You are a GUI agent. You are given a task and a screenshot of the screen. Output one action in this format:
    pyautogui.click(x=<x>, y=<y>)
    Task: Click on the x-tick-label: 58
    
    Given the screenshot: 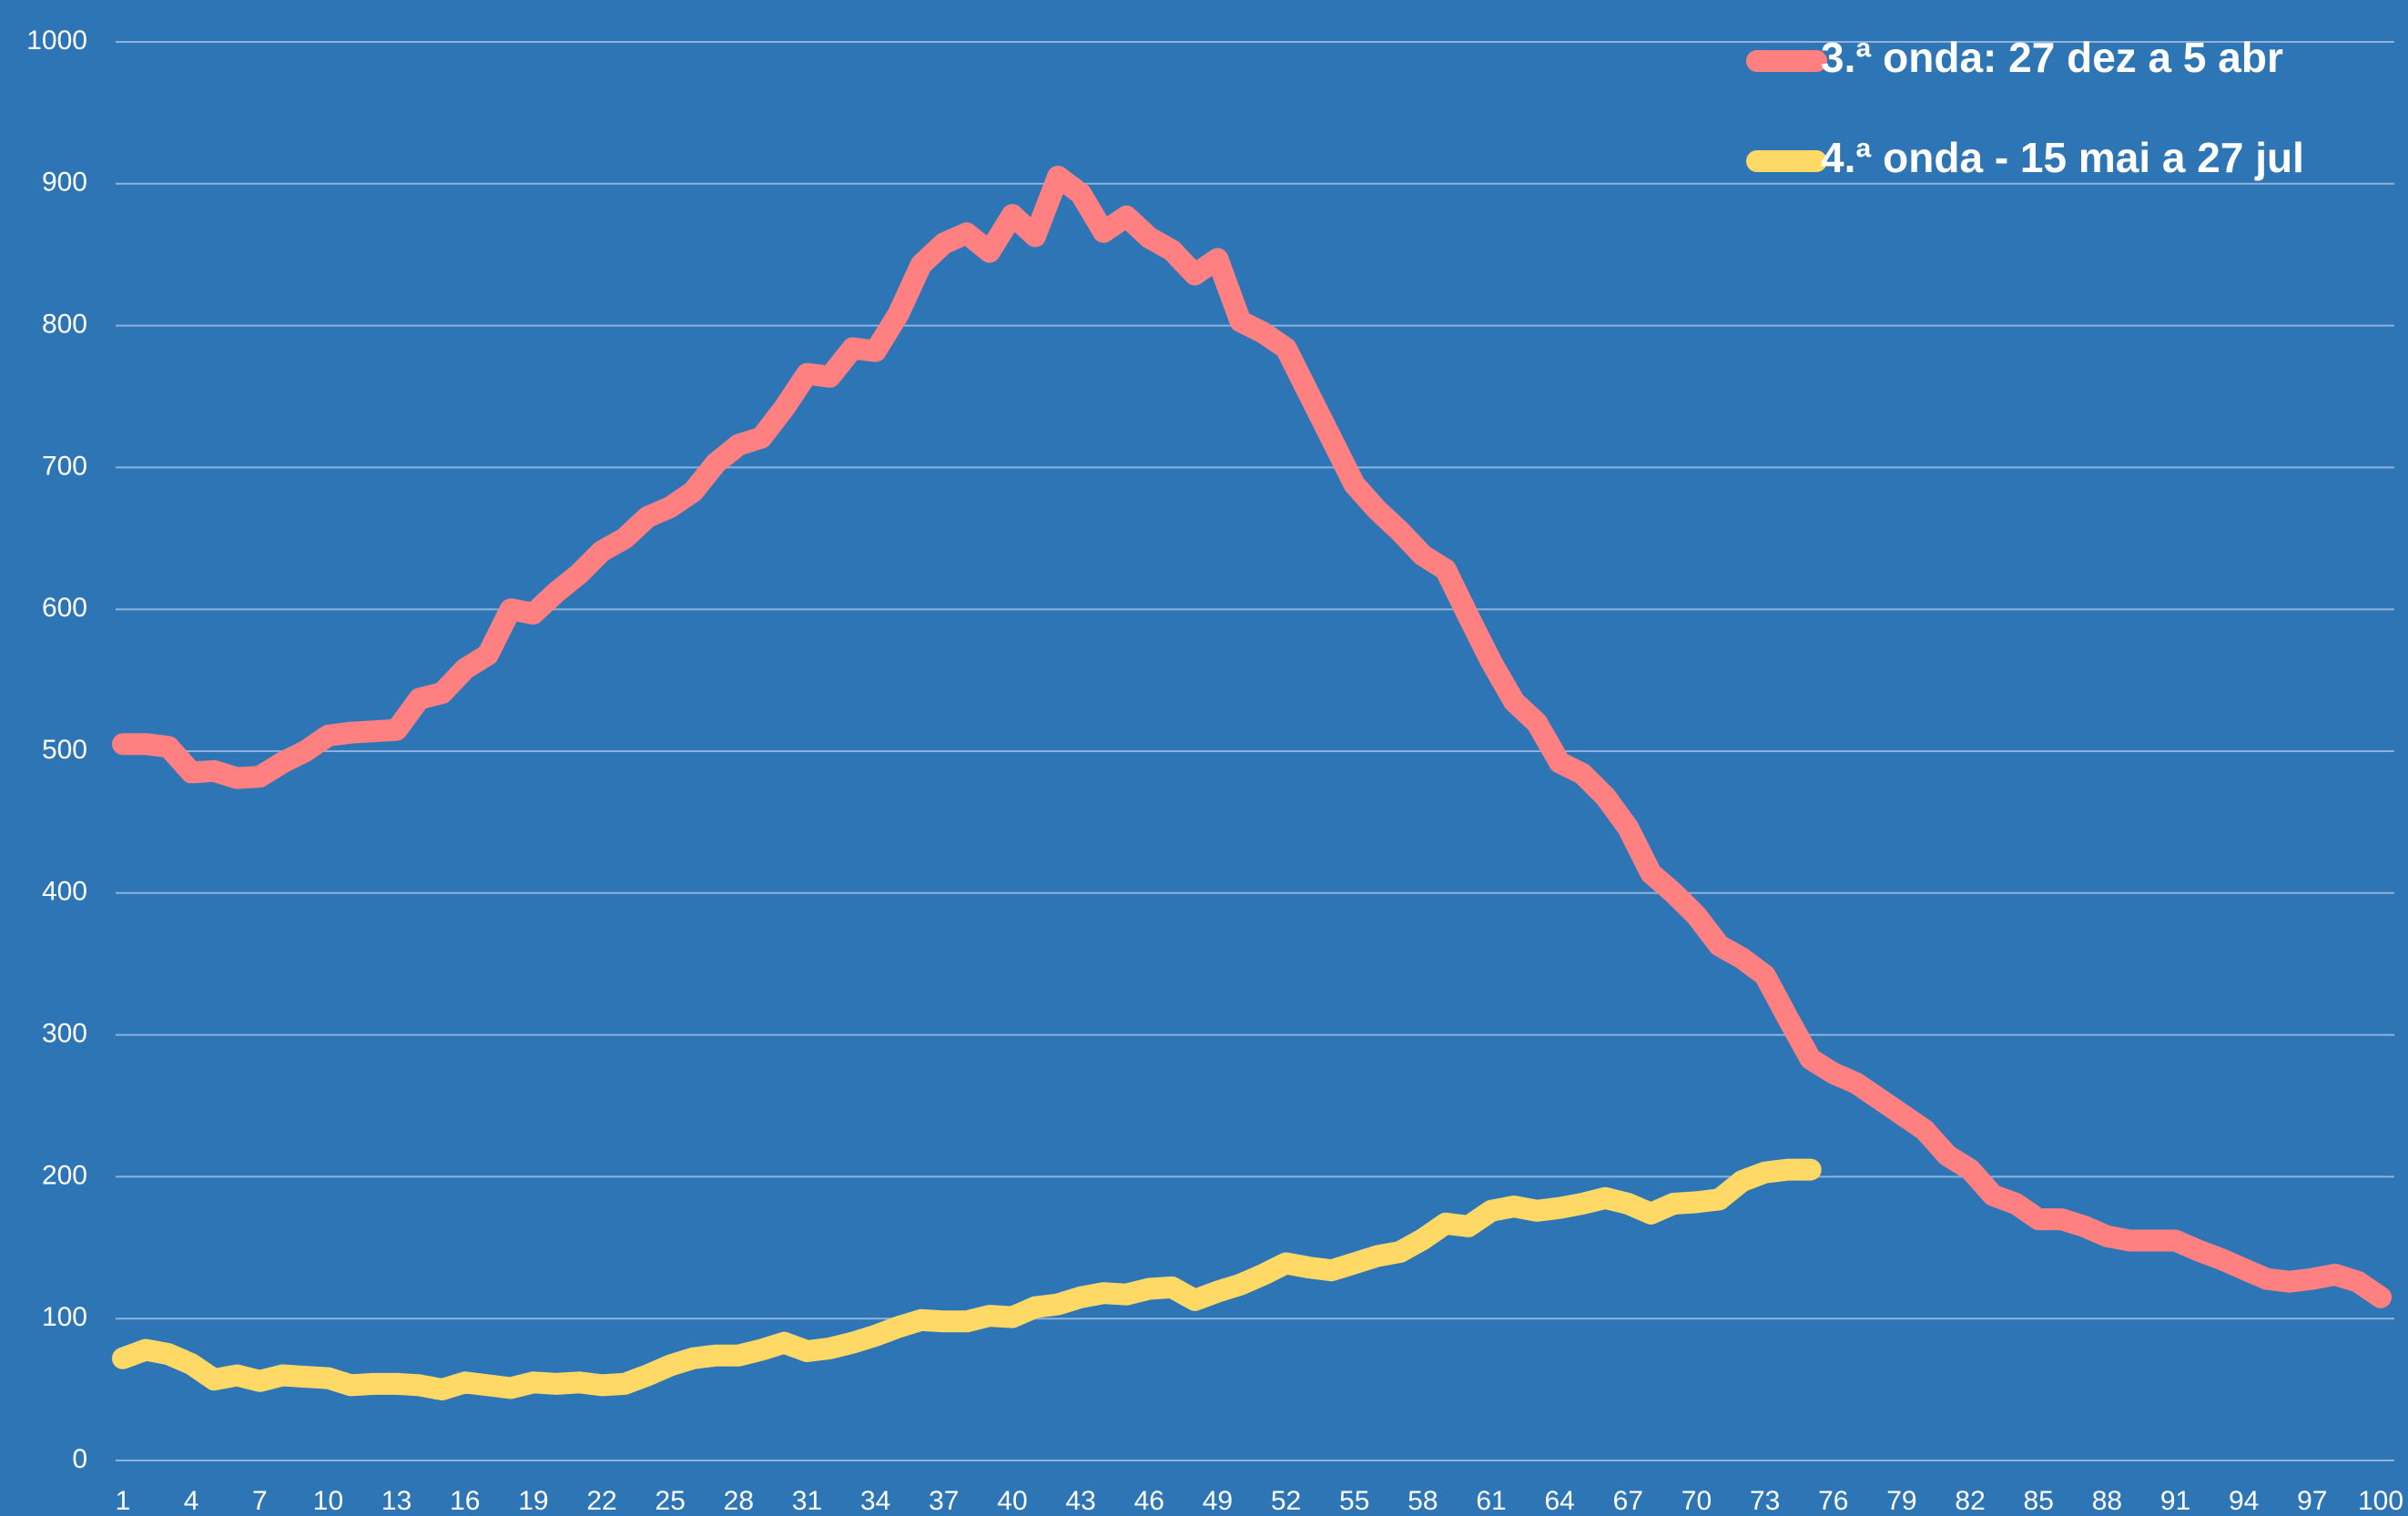 What is the action you would take?
    pyautogui.click(x=1422, y=1501)
    